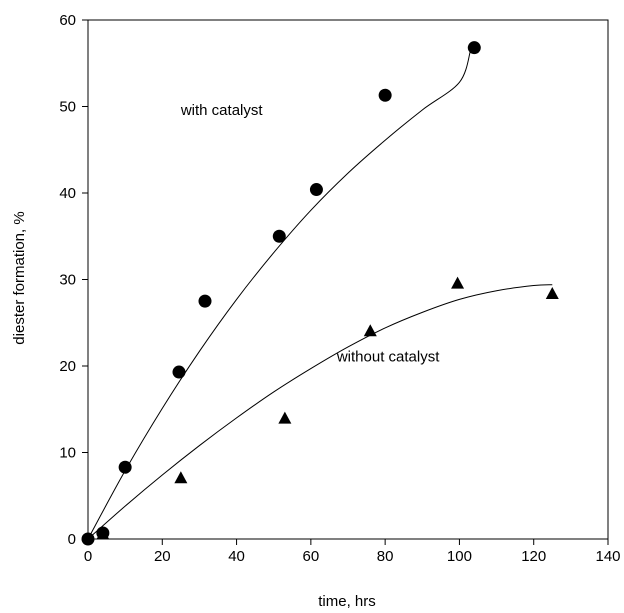 Image resolution: width=624 pixels, height=613 pixels. I want to click on x-tick-label: 0, so click(88, 556).